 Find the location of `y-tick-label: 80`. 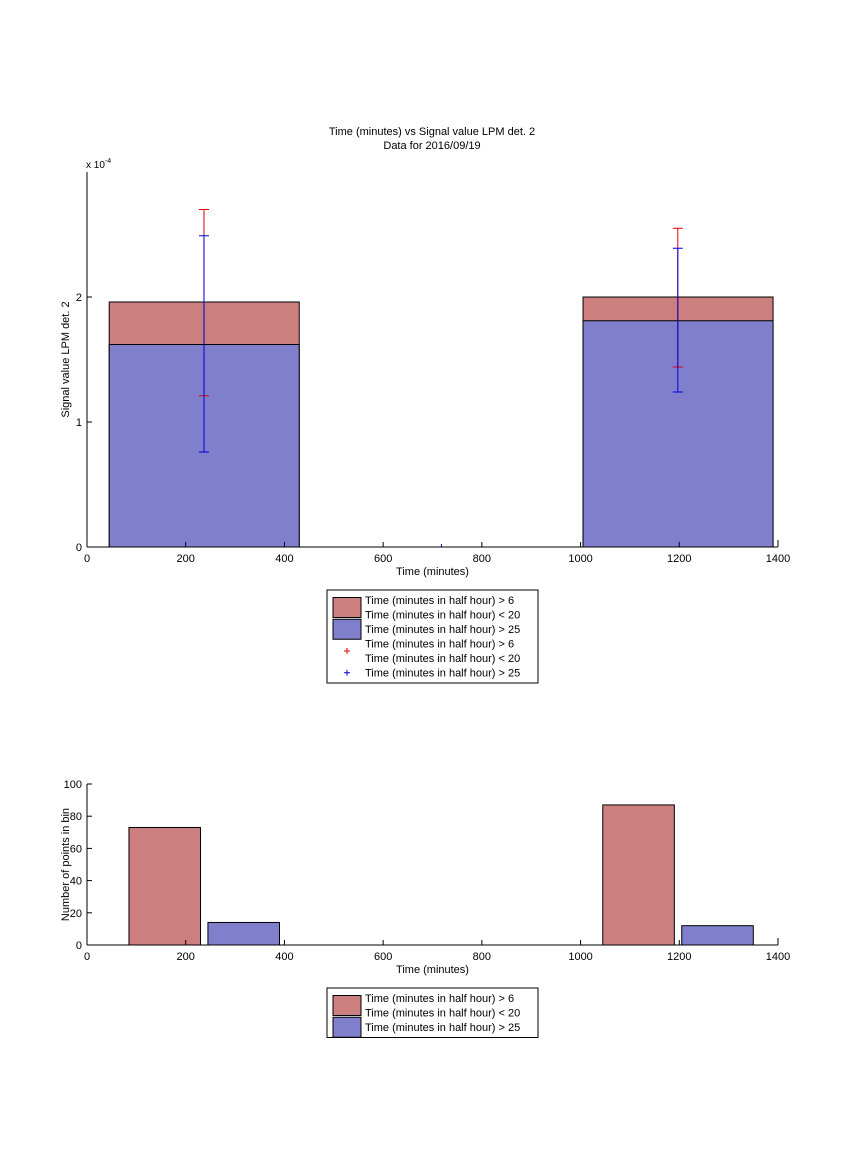

y-tick-label: 80 is located at coordinates (76, 817).